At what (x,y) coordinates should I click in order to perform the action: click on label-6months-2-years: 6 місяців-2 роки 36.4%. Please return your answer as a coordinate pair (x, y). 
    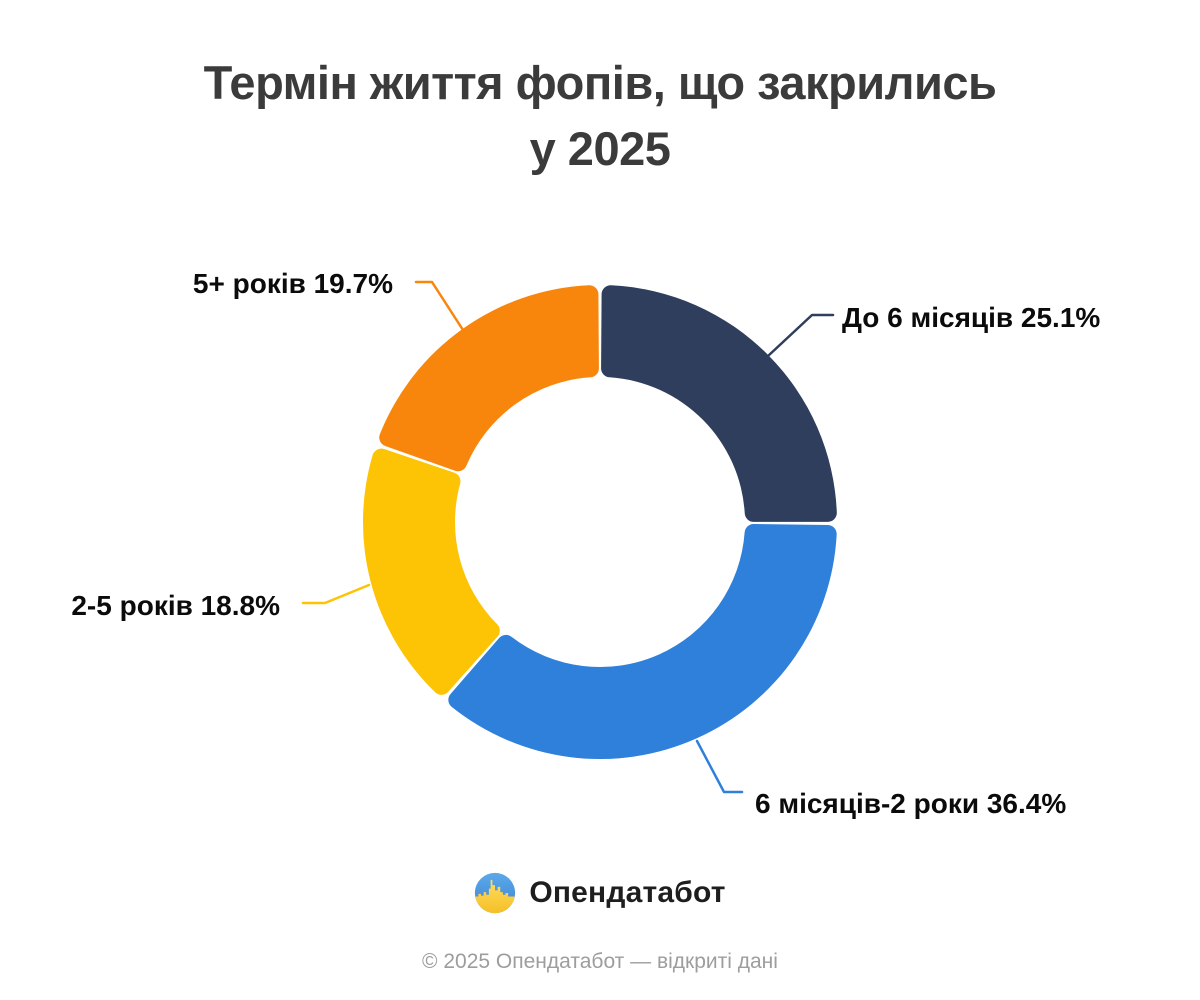
    Looking at the image, I should click on (911, 803).